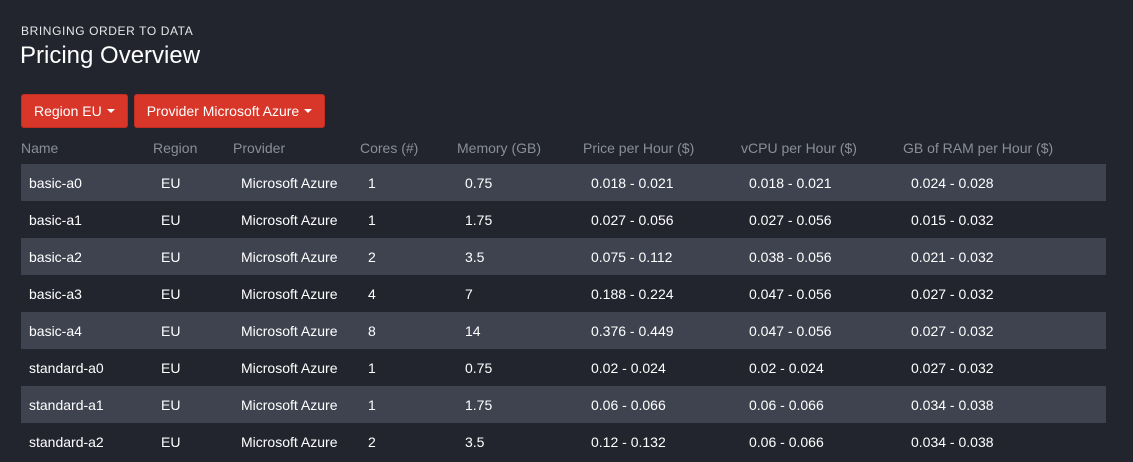 Image resolution: width=1133 pixels, height=462 pixels. What do you see at coordinates (799, 148) in the screenshot?
I see `column-header-vcpu-per-hour: vCPU per Hour ($)` at bounding box center [799, 148].